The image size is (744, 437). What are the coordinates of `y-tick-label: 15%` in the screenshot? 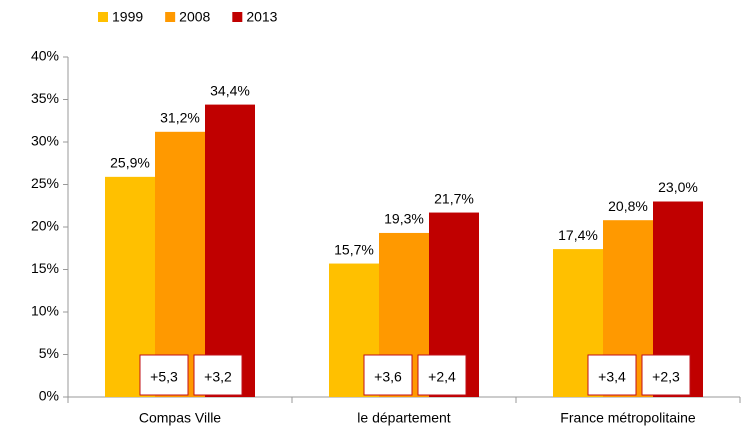 It's located at (45, 268).